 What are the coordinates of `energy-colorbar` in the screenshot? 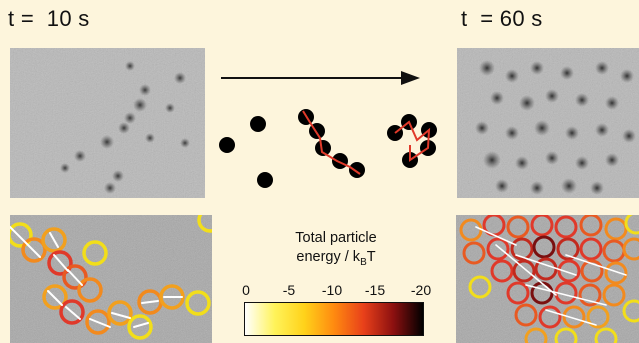 It's located at (334, 319).